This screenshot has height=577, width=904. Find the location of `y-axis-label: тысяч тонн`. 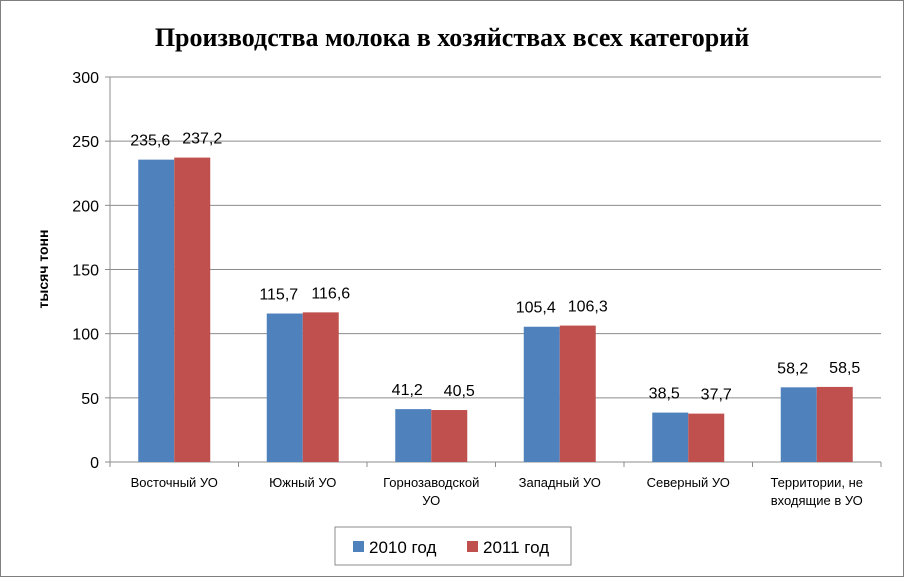

y-axis-label: тысяч тонн is located at coordinates (43, 269).